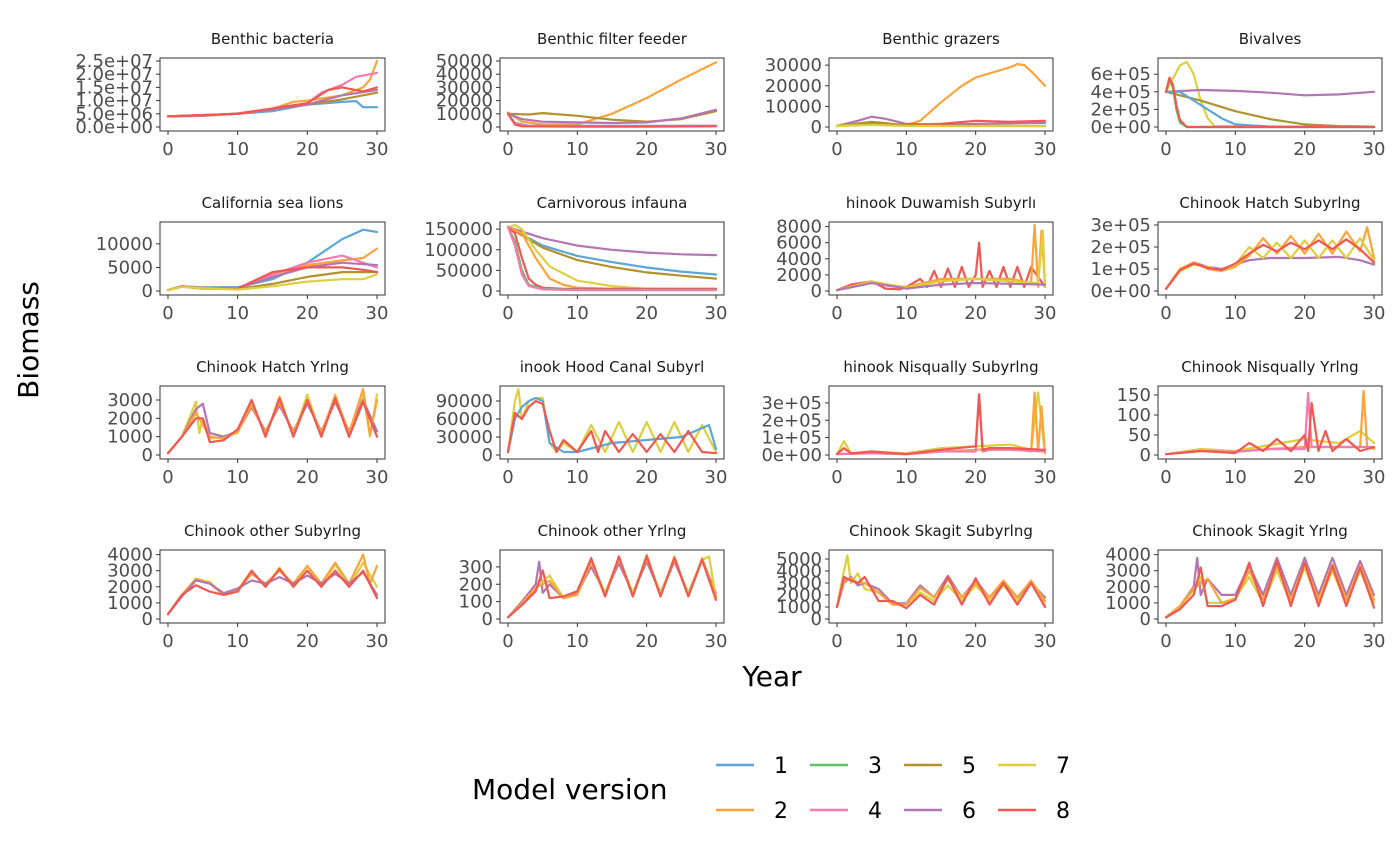 Image resolution: width=1400 pixels, height=865 pixels. What do you see at coordinates (1120, 74) in the screenshot?
I see `y-tick-label: 6e+05` at bounding box center [1120, 74].